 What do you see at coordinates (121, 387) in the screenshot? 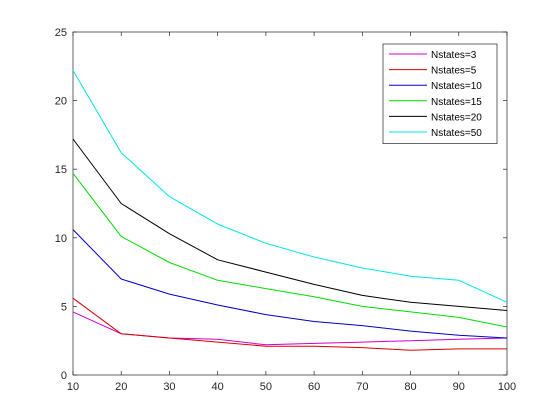
I see `x-tick-label: 20` at bounding box center [121, 387].